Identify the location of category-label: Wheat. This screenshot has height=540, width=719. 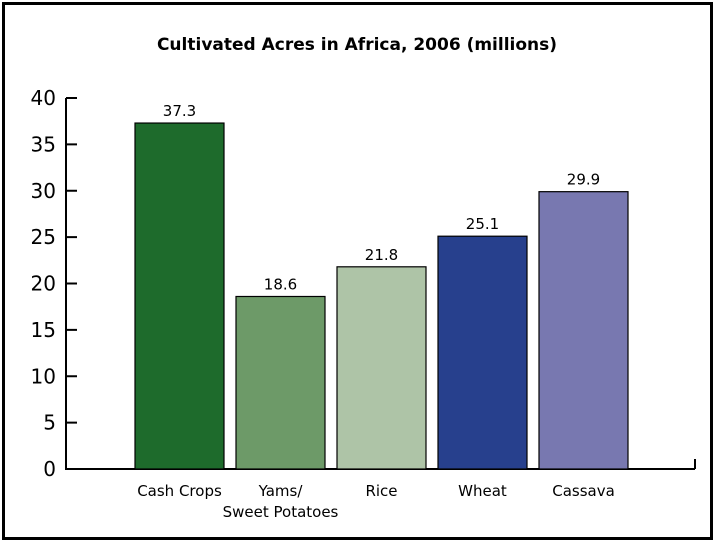
(482, 491).